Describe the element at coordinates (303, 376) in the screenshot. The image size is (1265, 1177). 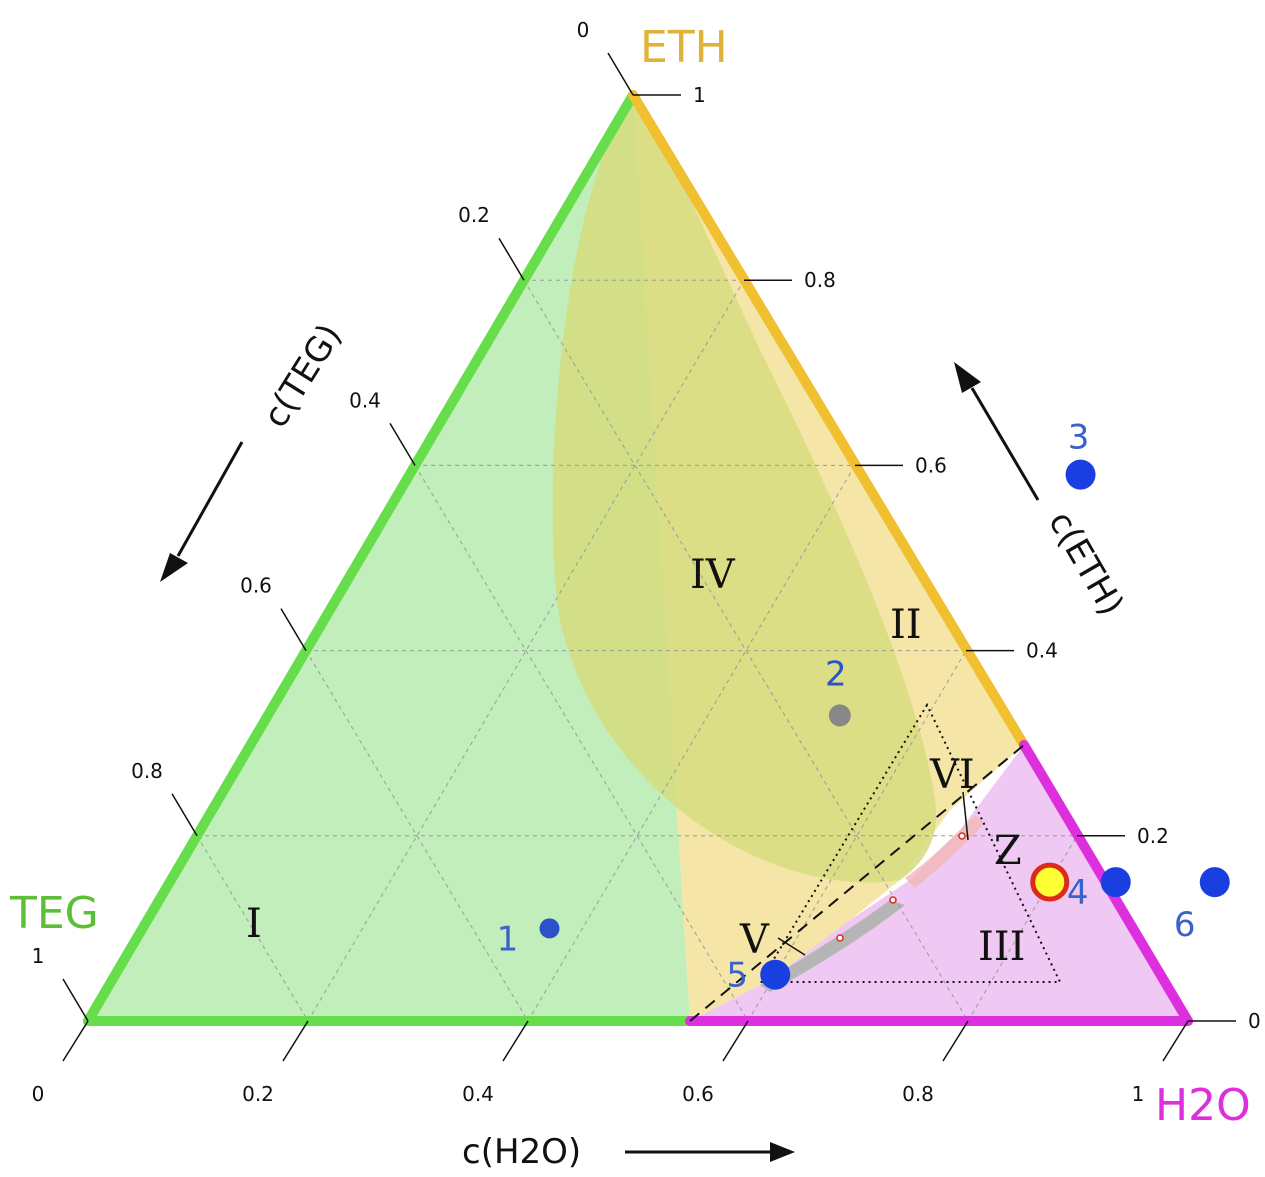
I see `axis-label-teg: c(TEG)` at that location.